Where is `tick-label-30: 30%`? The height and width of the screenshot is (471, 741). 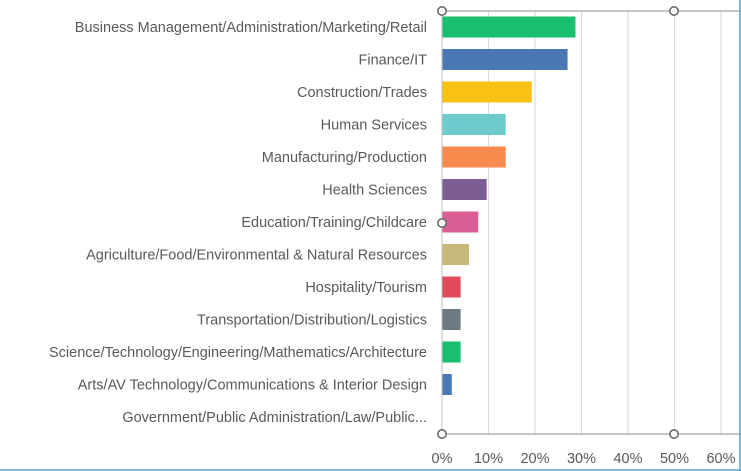 tick-label-30: 30% is located at coordinates (581, 459).